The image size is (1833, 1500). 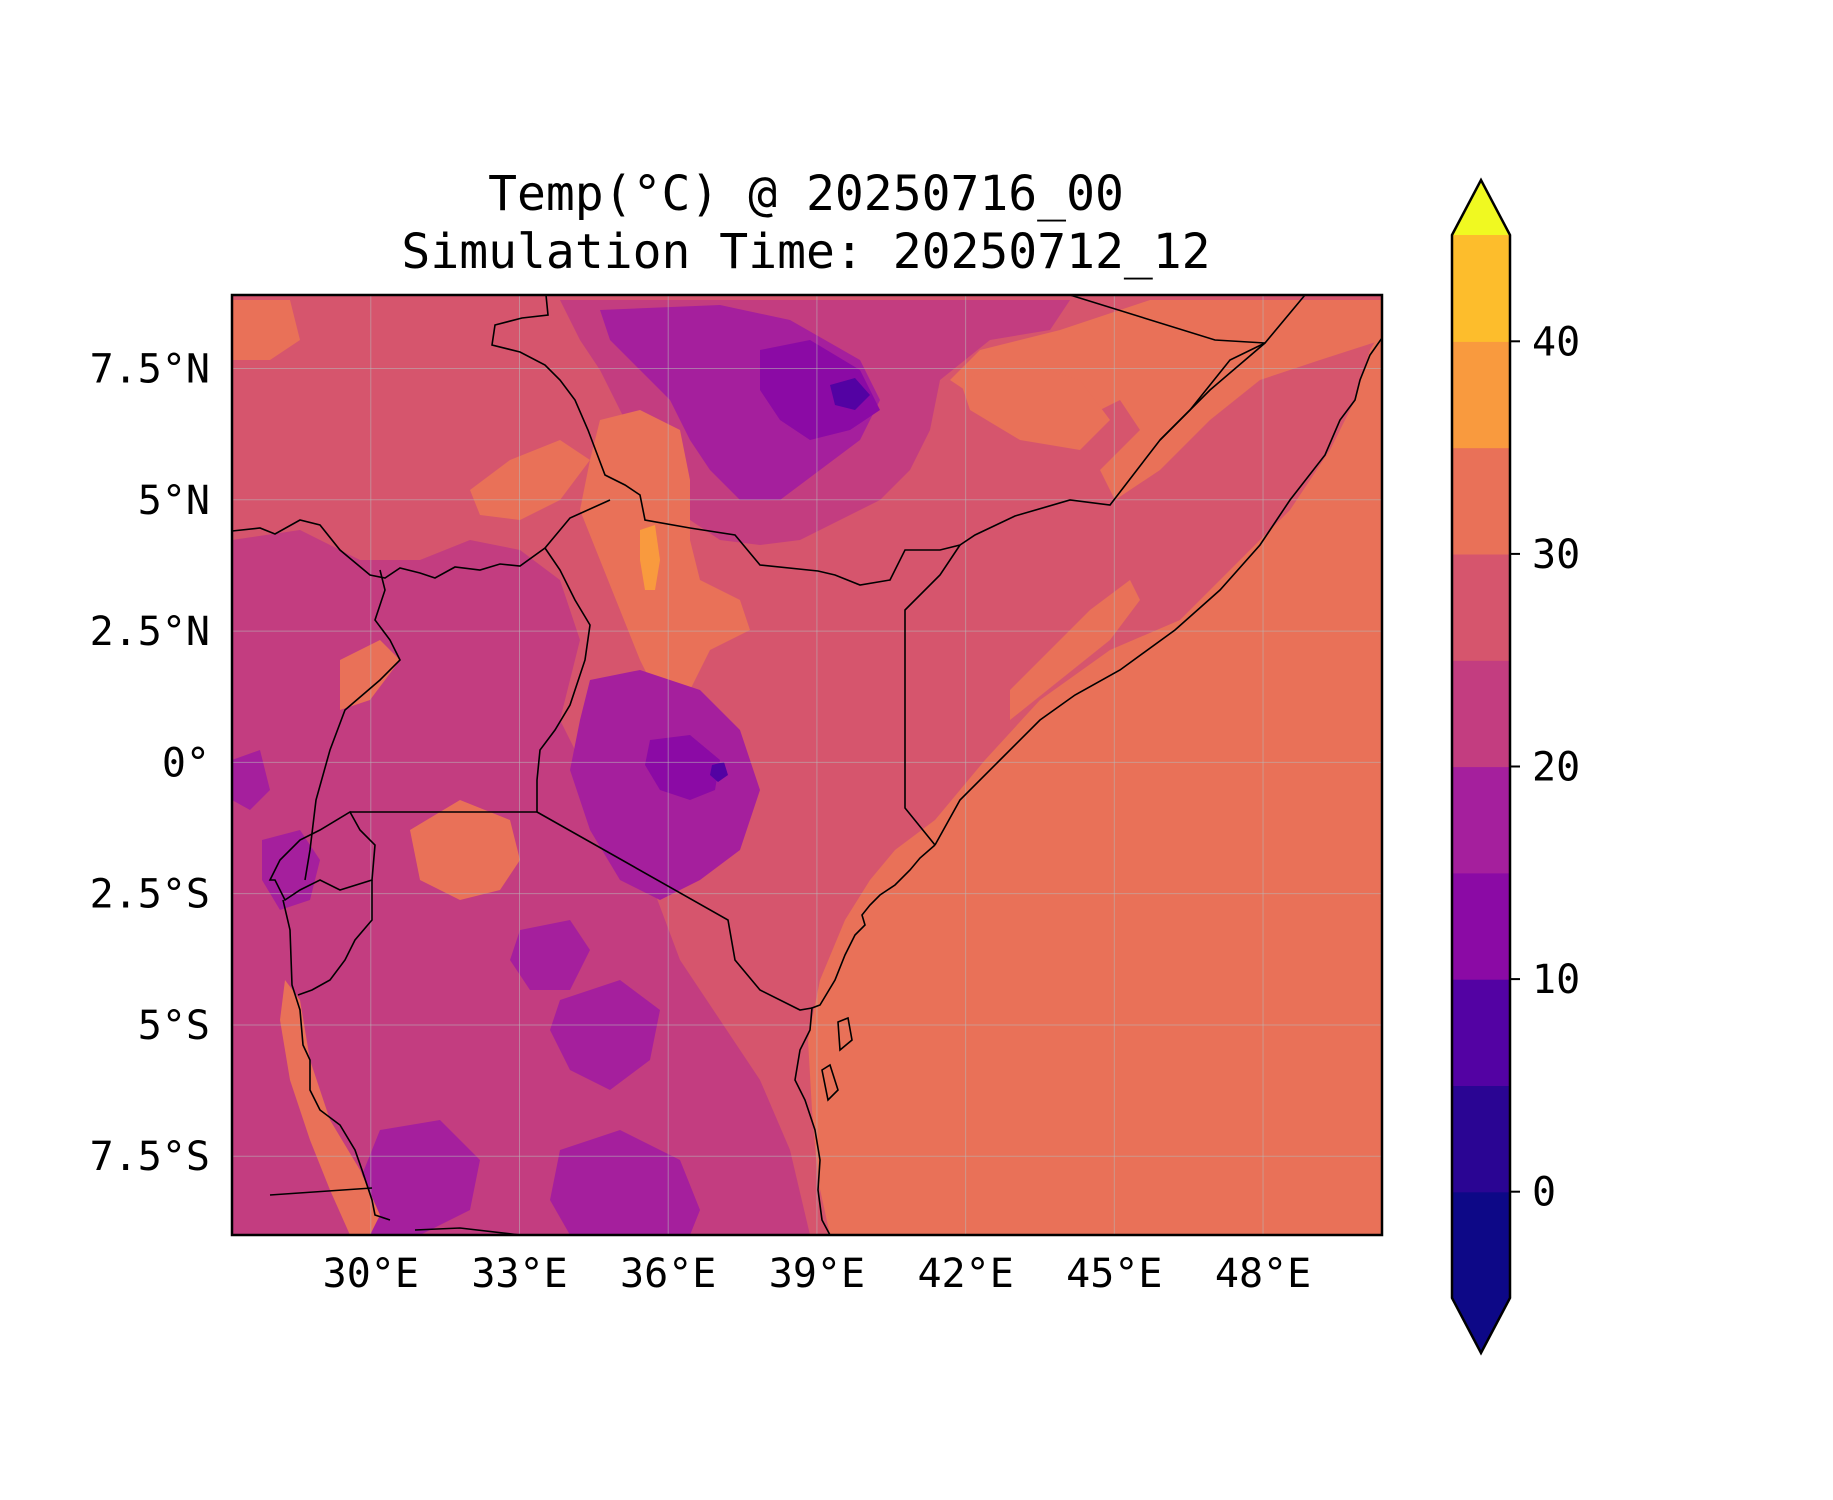 I want to click on x-tick-label: 48°E, so click(x=1263, y=1274).